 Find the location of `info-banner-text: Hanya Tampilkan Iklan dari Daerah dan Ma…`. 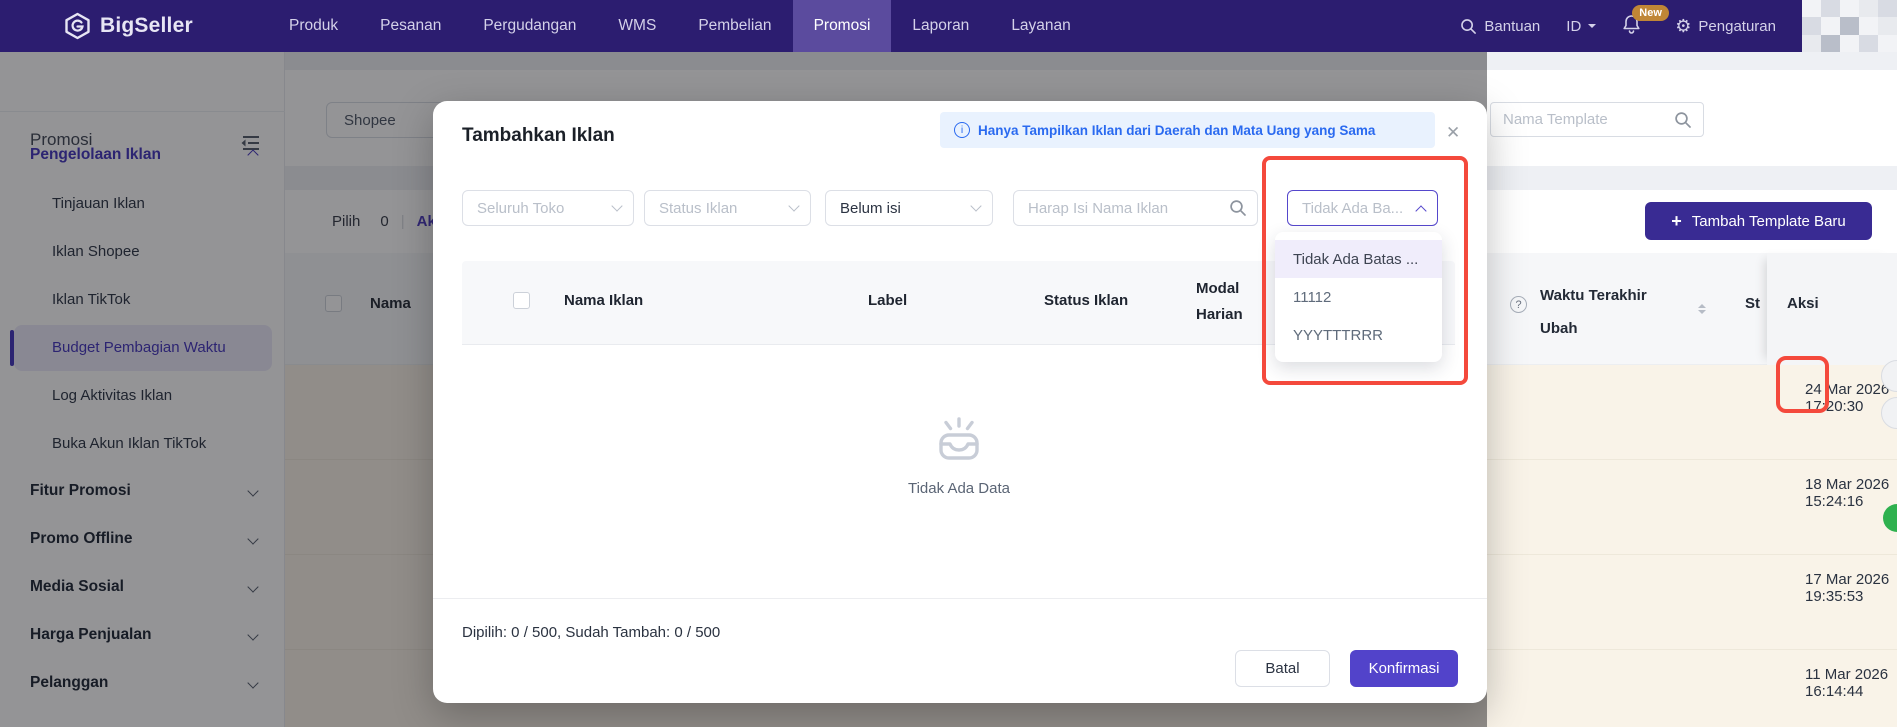

info-banner-text: Hanya Tampilkan Iklan dari Daerah dan Ma… is located at coordinates (1177, 130).